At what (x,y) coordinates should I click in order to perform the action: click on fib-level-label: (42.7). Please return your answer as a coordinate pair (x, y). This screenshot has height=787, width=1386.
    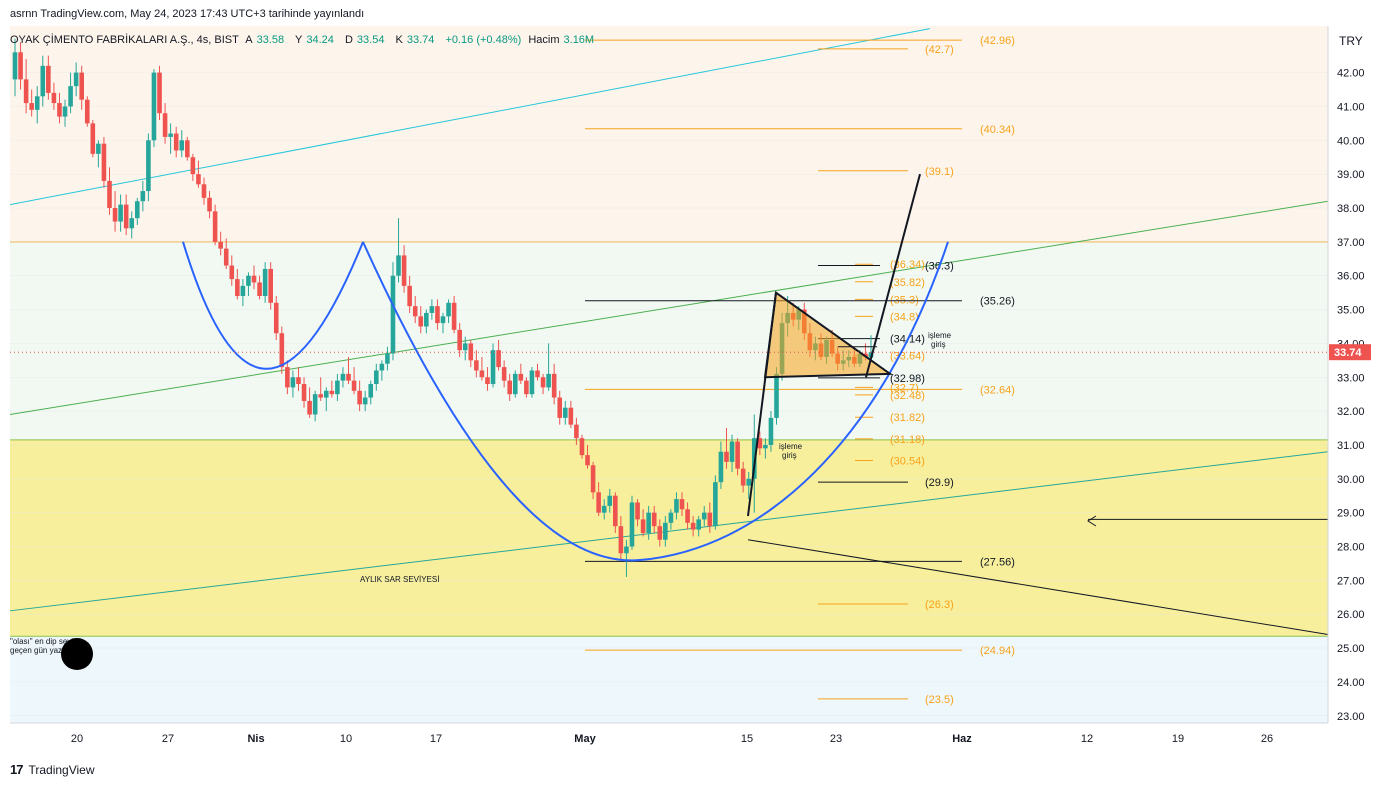
    Looking at the image, I should click on (939, 50).